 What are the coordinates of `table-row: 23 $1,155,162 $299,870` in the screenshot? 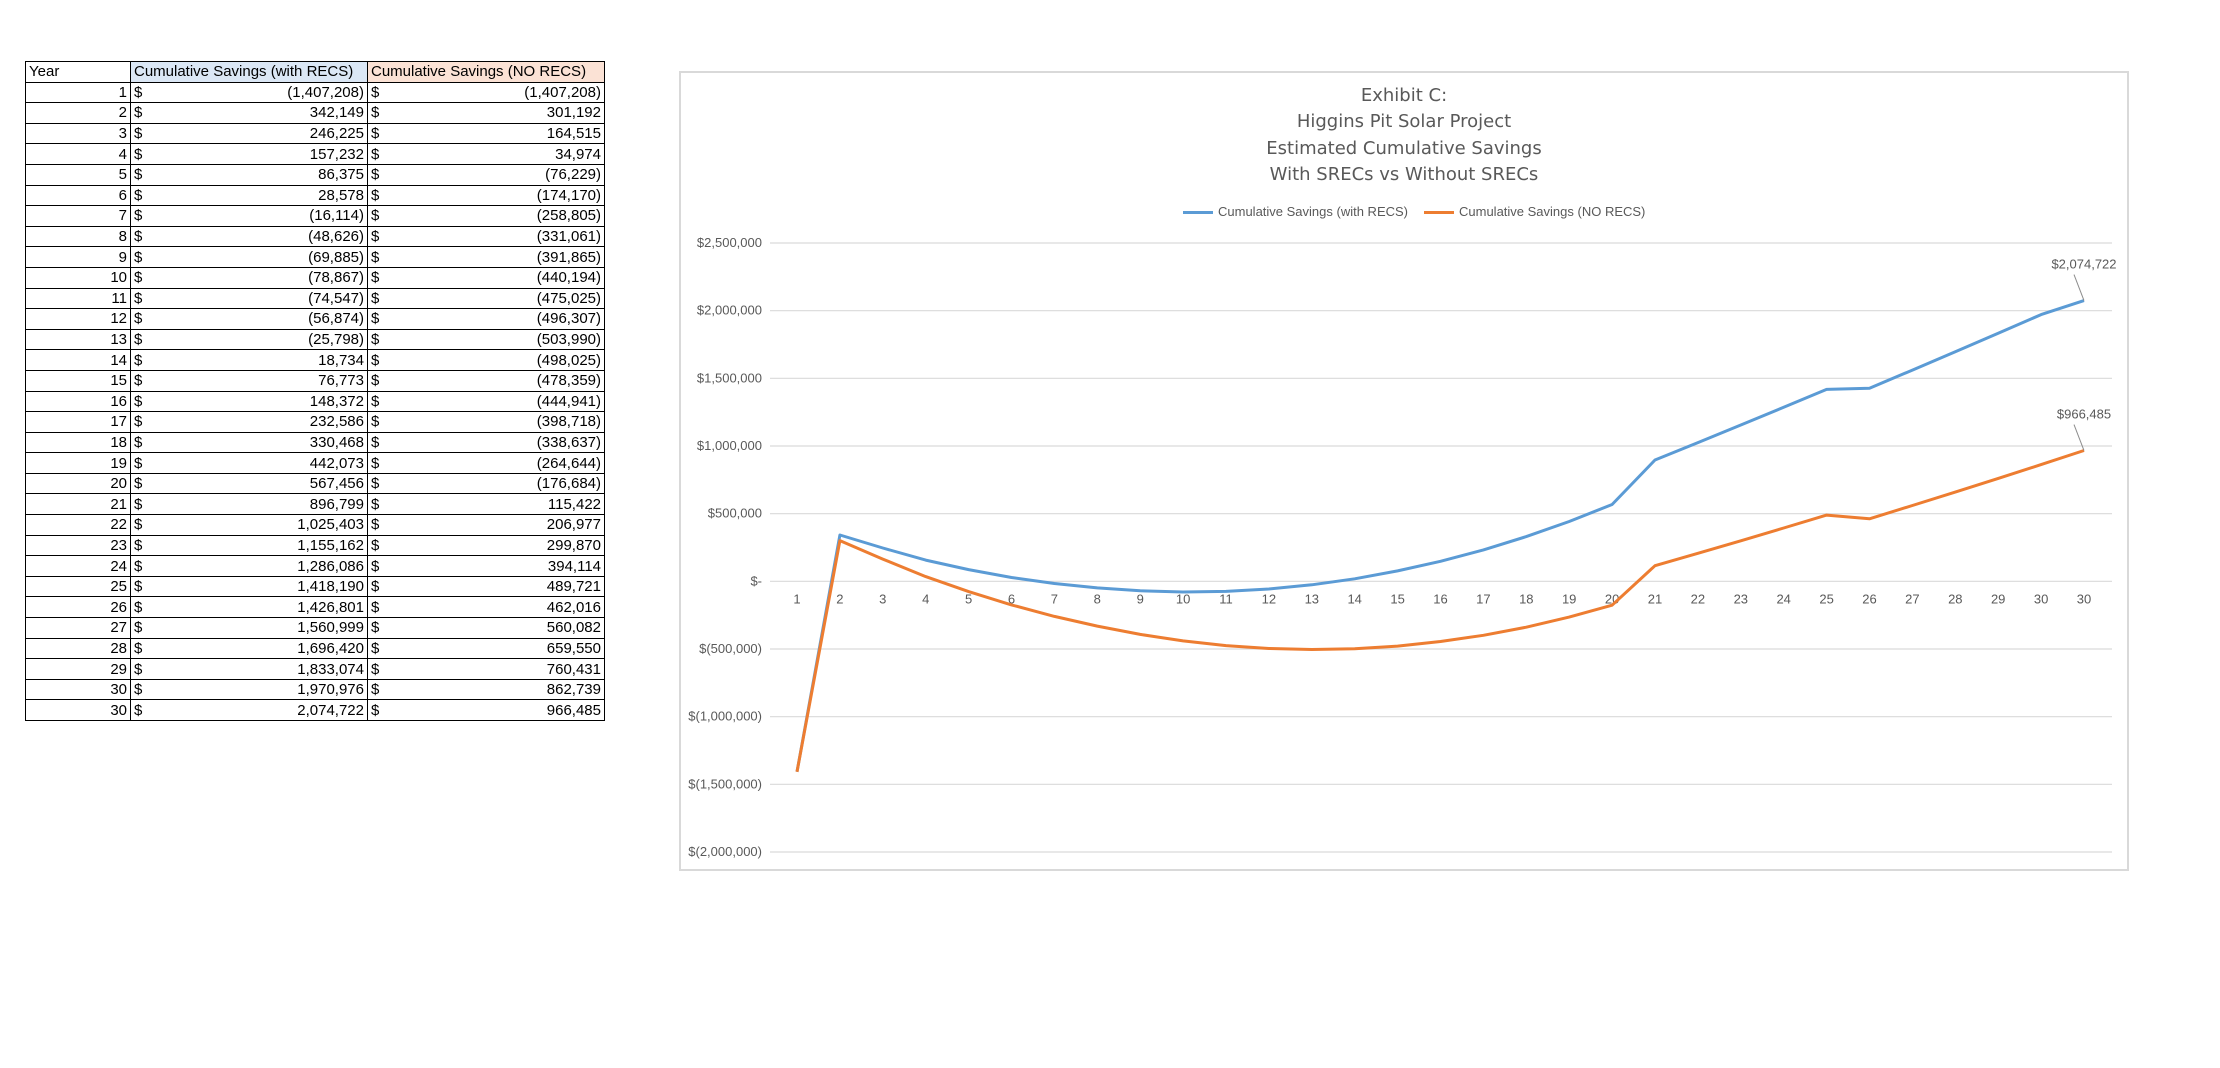 It's located at (315, 545).